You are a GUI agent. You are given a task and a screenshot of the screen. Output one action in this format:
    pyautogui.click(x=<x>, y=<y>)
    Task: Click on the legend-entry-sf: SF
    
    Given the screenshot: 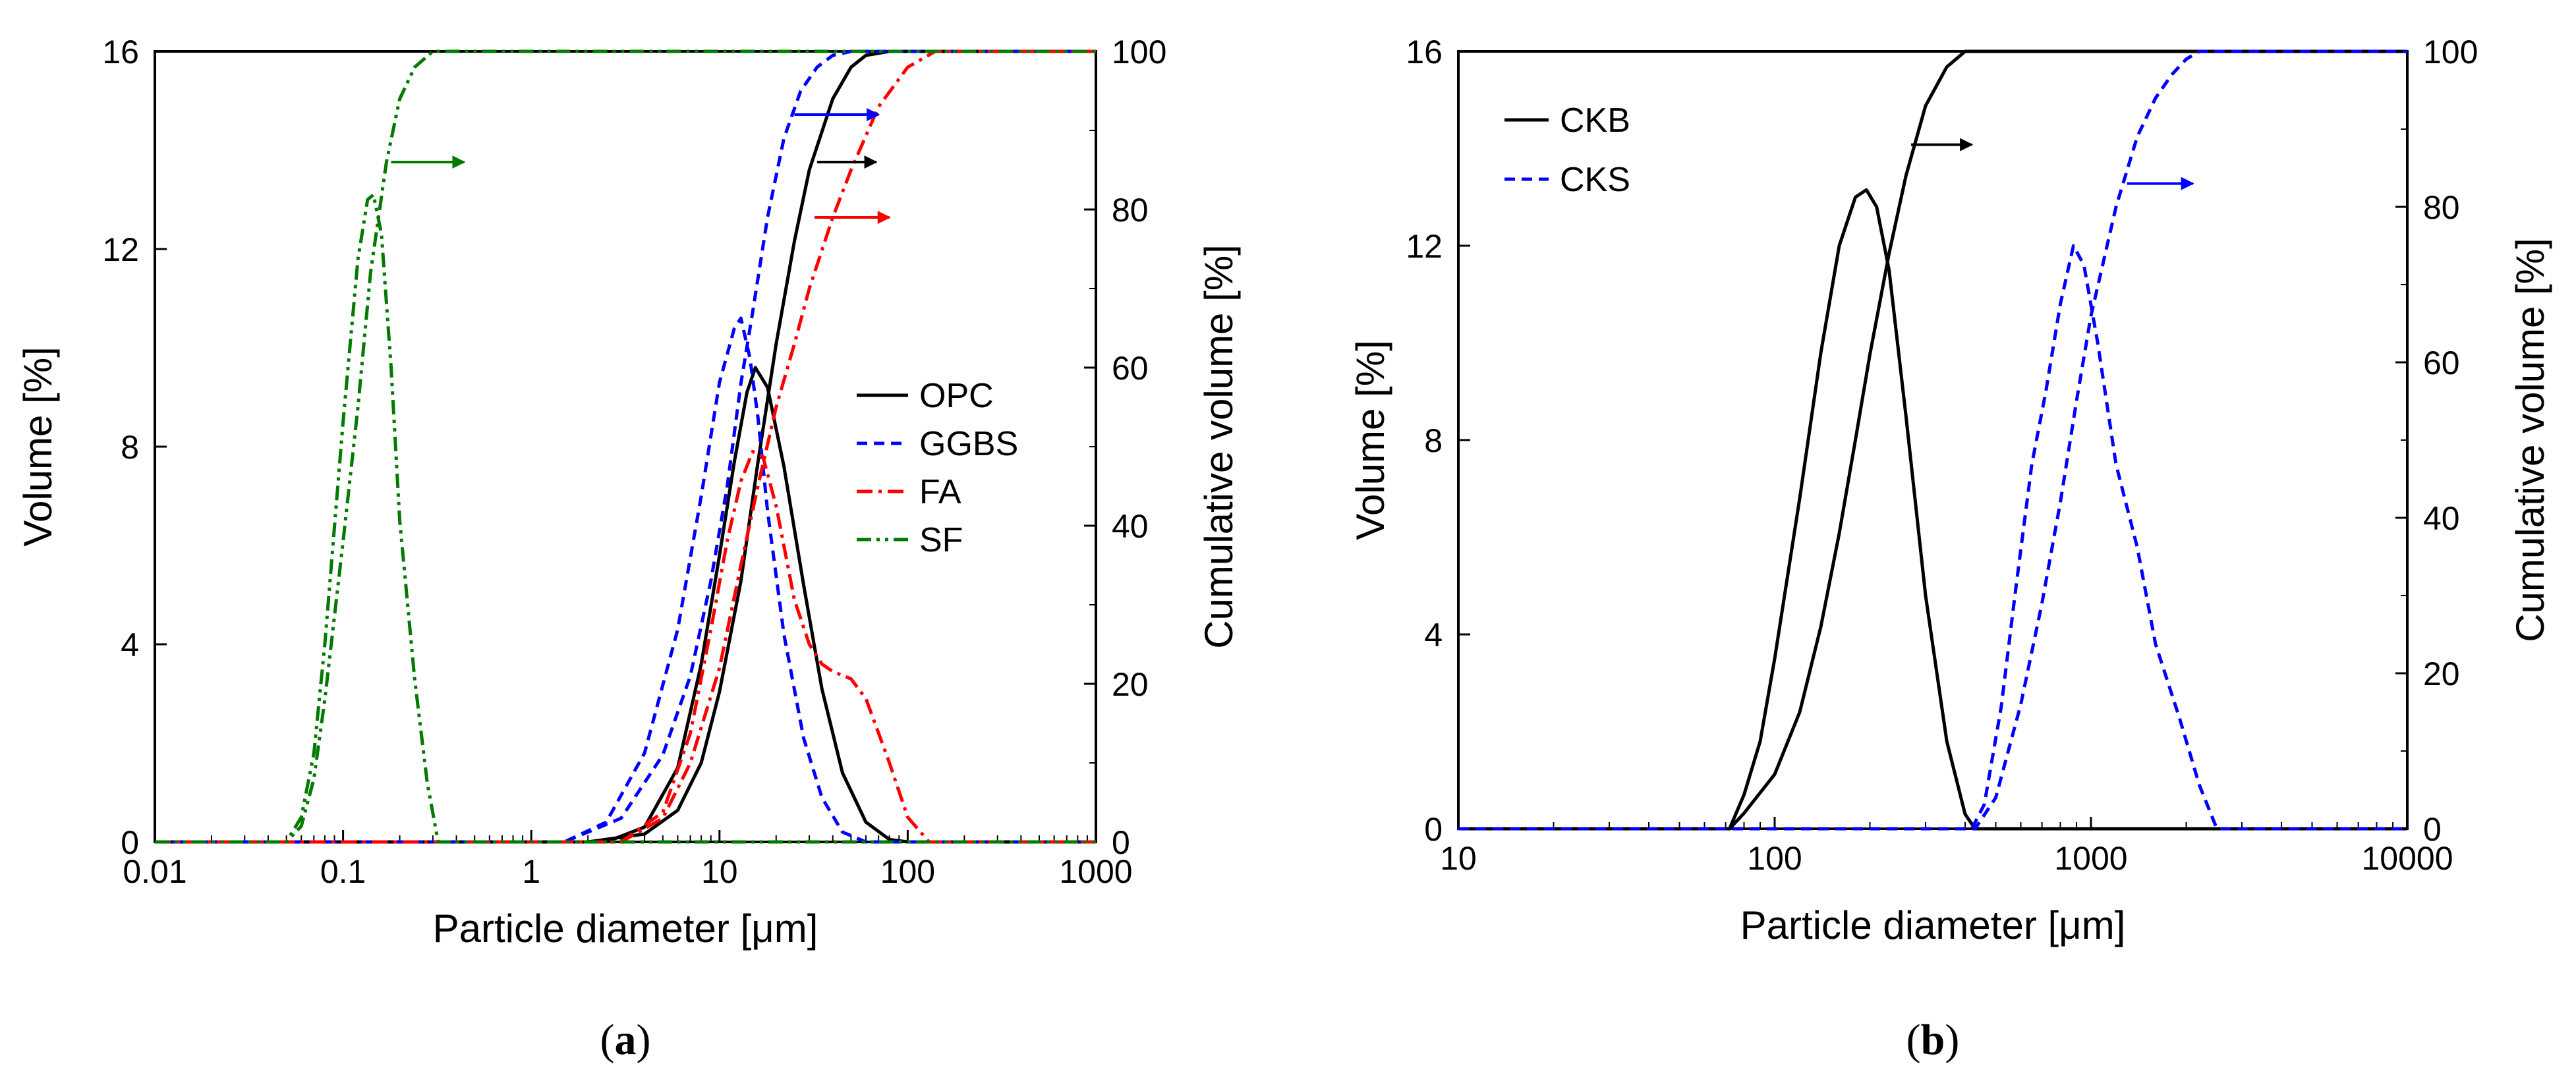 What is the action you would take?
    pyautogui.click(x=910, y=540)
    